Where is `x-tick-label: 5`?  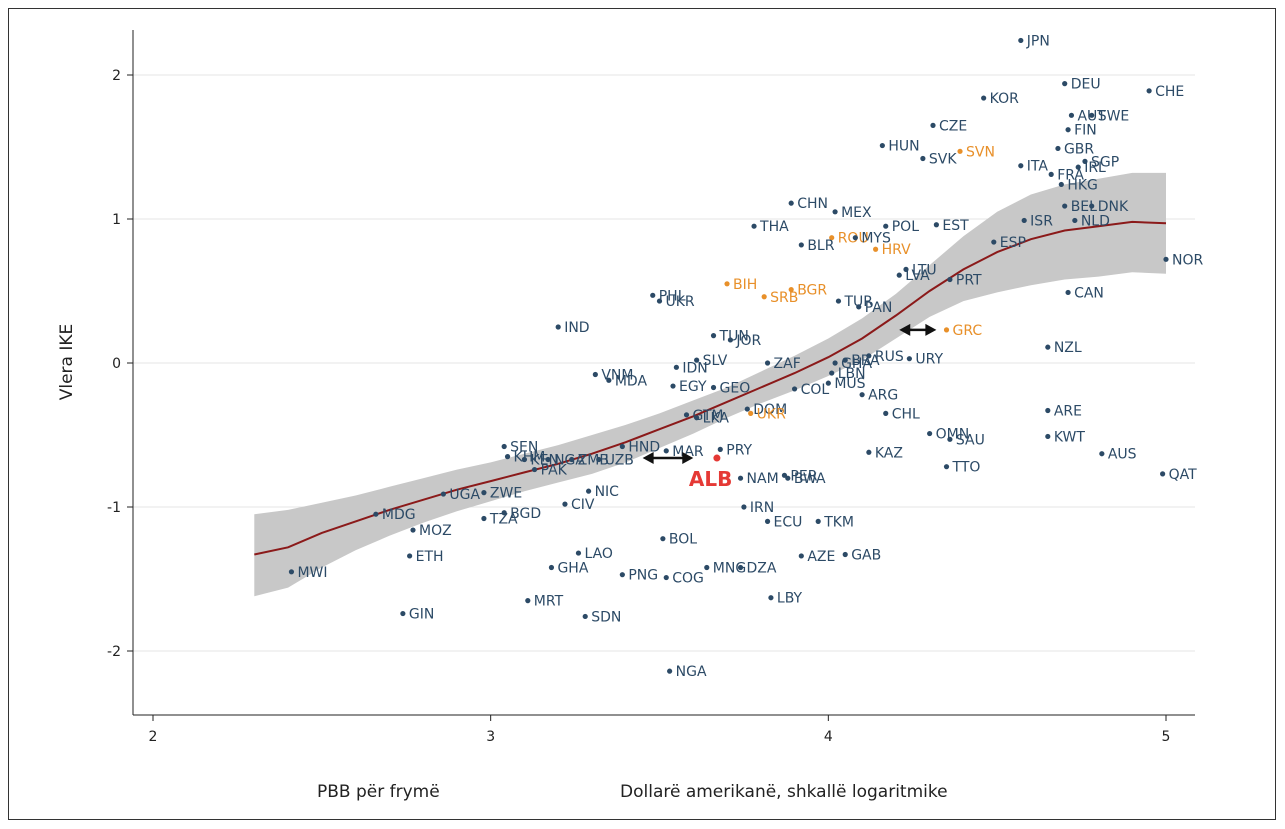
x-tick-label: 5 is located at coordinates (1166, 737).